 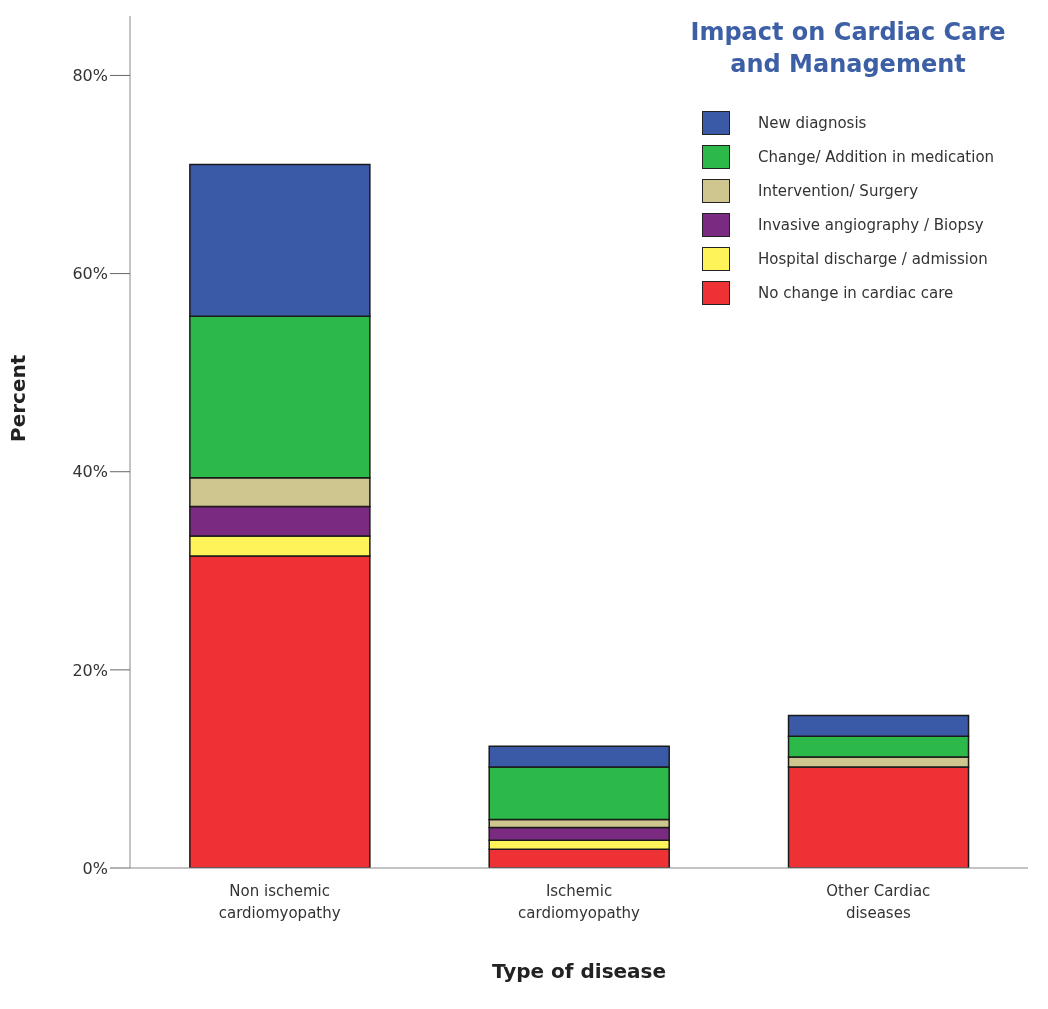 What do you see at coordinates (856, 293) in the screenshot?
I see `legend-label: No change in cardiac care` at bounding box center [856, 293].